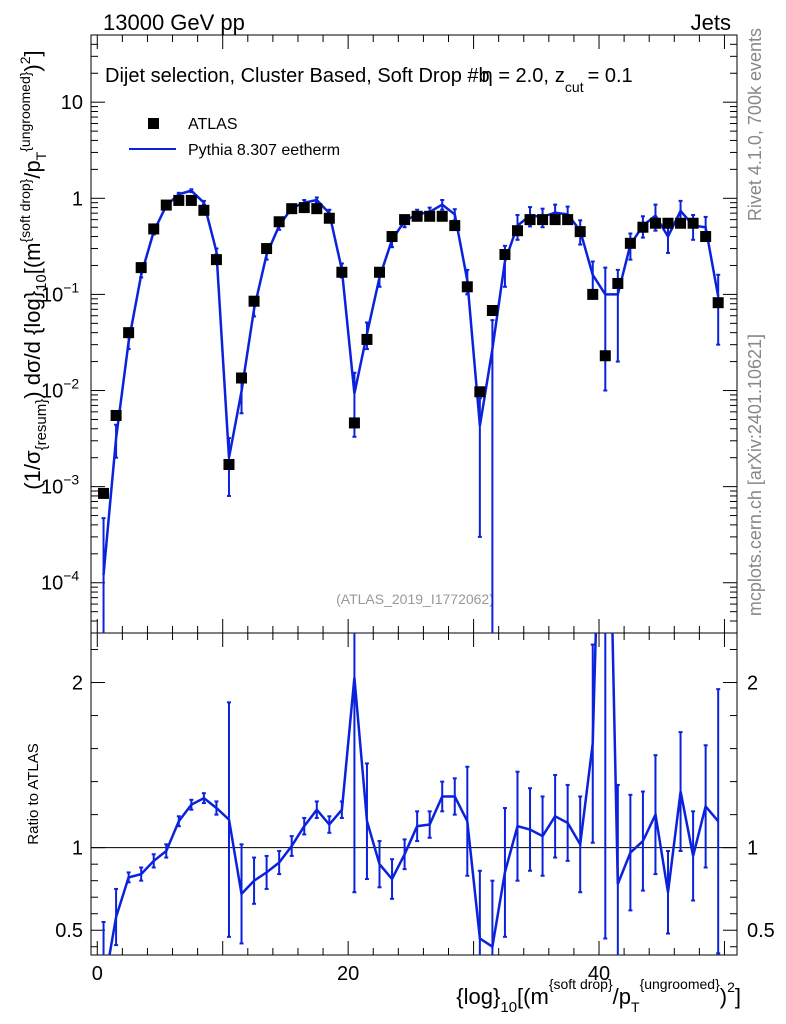 The height and width of the screenshot is (1024, 786). I want to click on main-ytick-label: 10⁻⁴, so click(60, 581).